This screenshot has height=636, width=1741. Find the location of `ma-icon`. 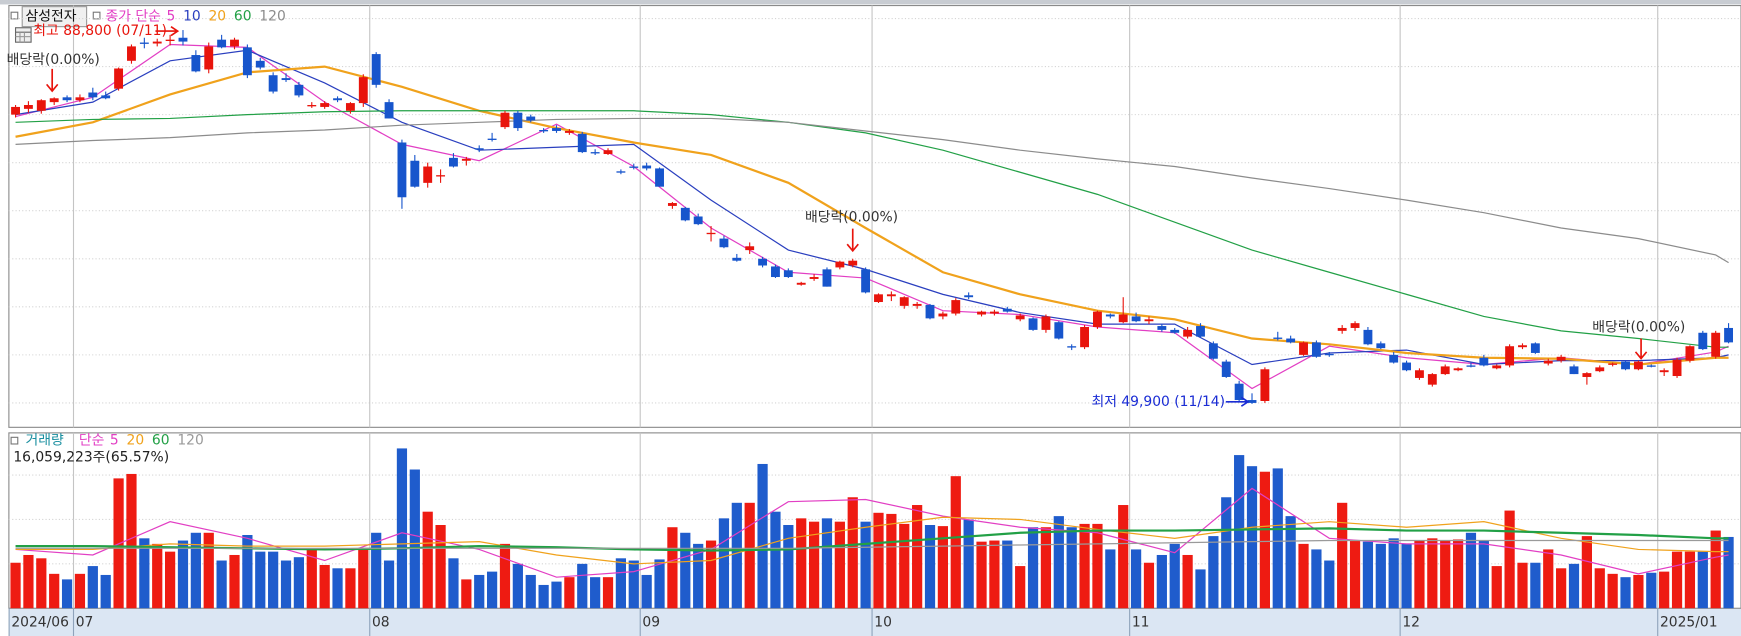

ma-icon is located at coordinates (96, 15).